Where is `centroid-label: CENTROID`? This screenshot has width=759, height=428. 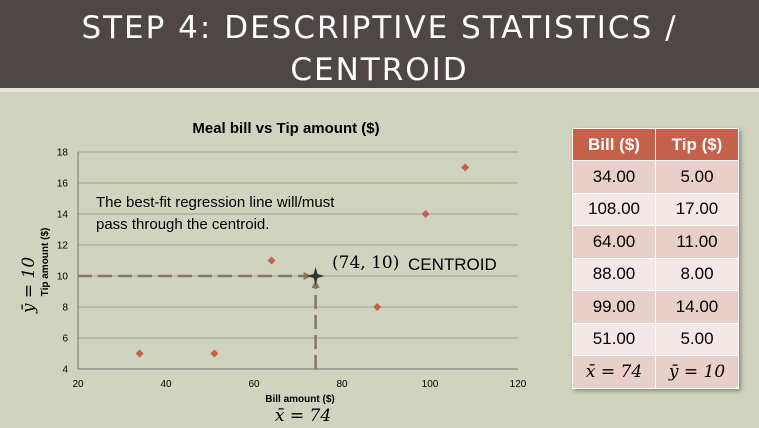 centroid-label: CENTROID is located at coordinates (452, 264).